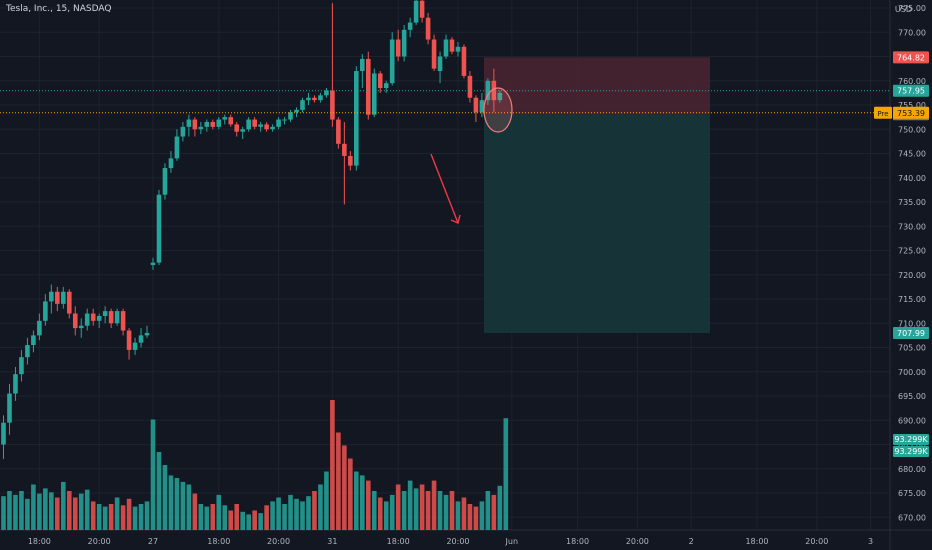 This screenshot has height=550, width=932. Describe the element at coordinates (912, 469) in the screenshot. I see `price-tick-label: 680.00` at that location.